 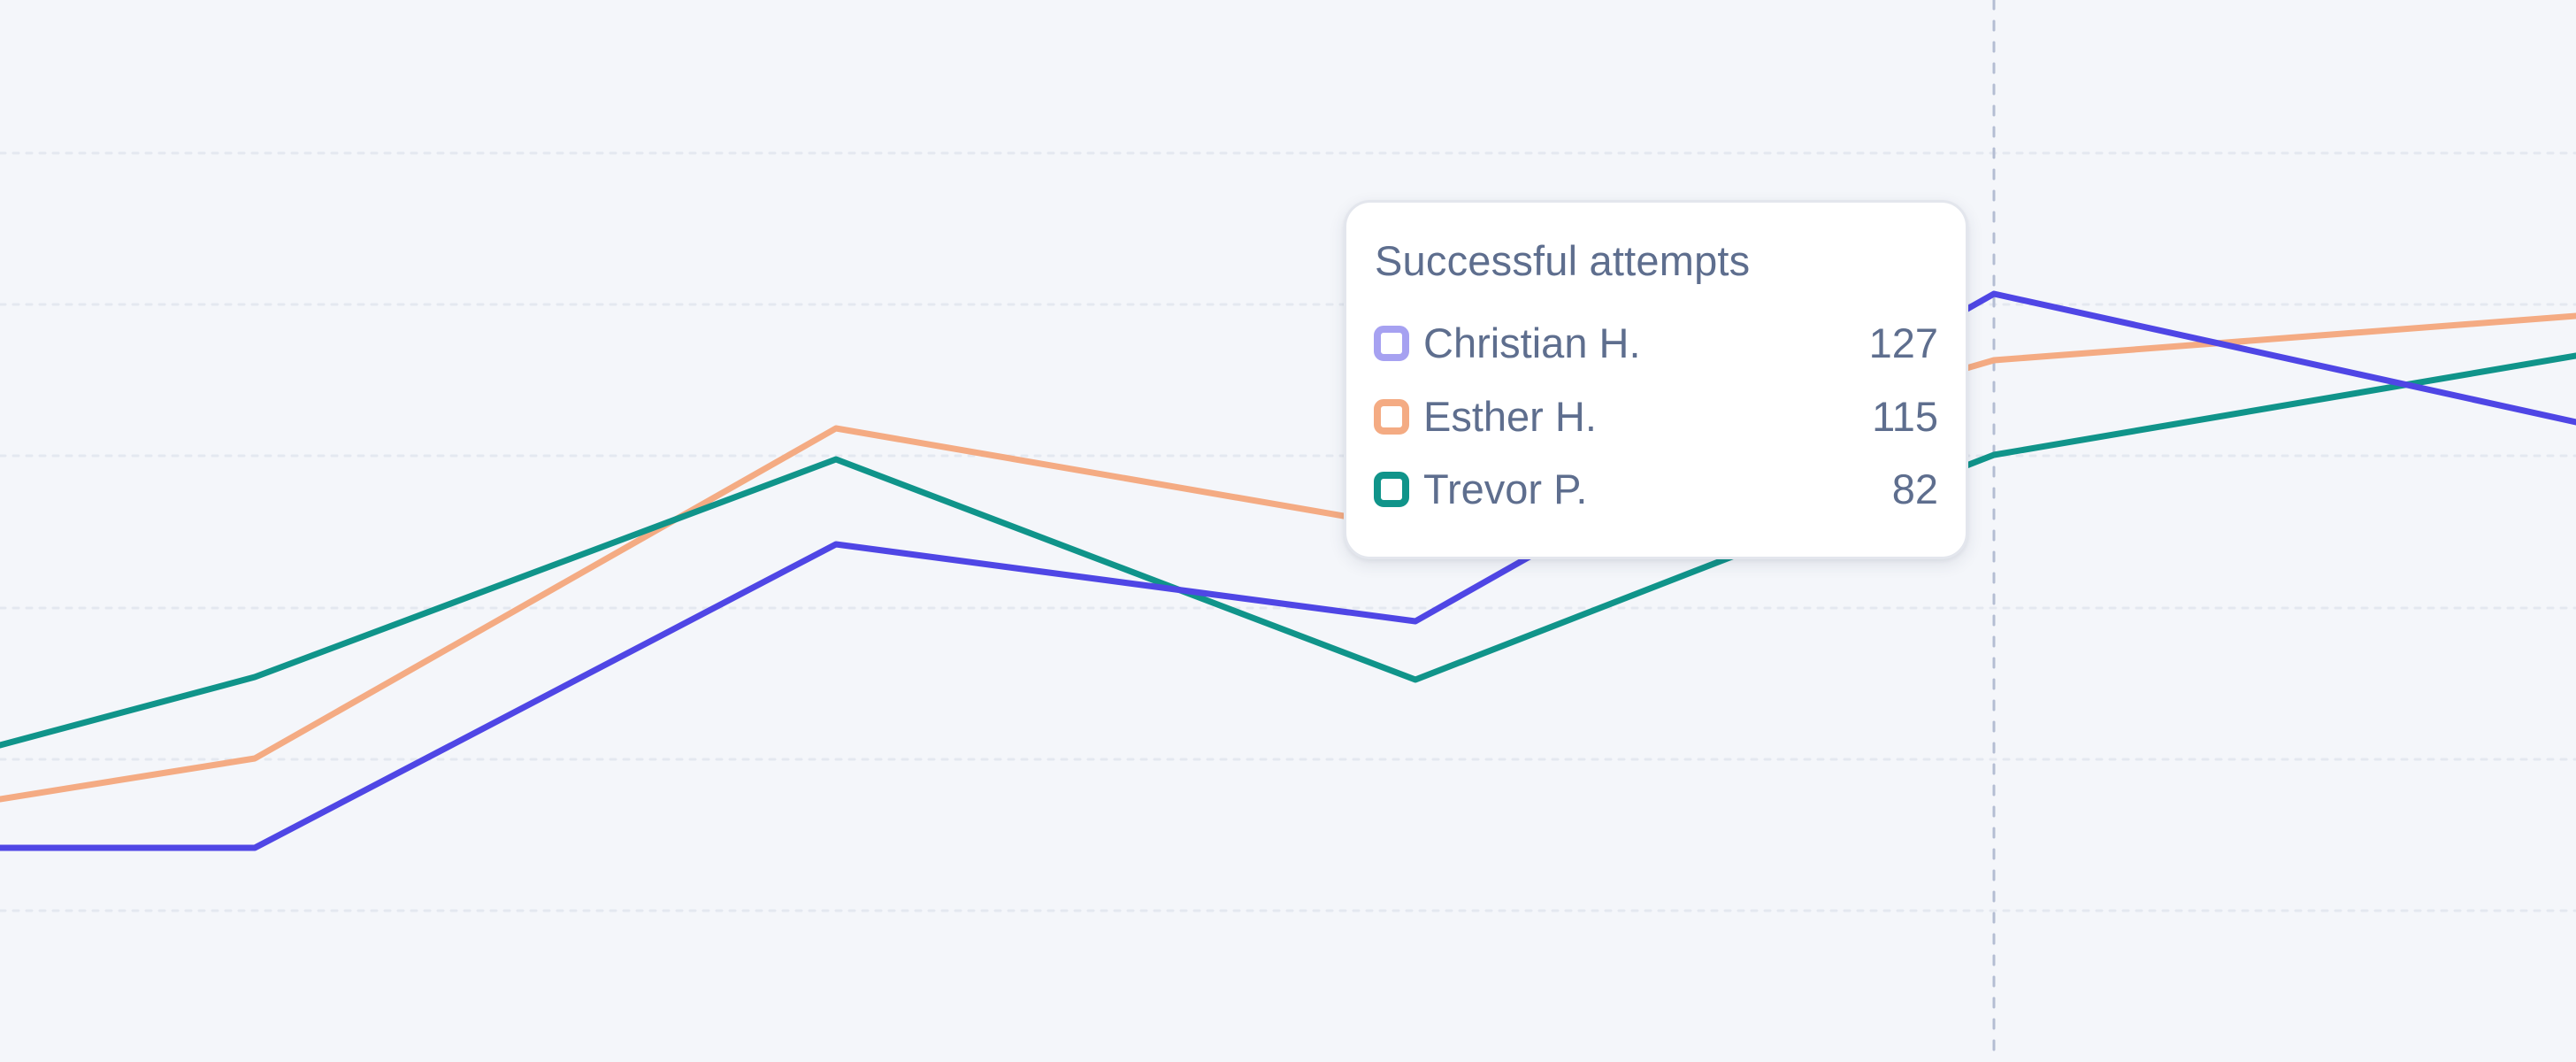 What do you see at coordinates (1656, 343) in the screenshot?
I see `tooltip-row-christian: Christian H. 127` at bounding box center [1656, 343].